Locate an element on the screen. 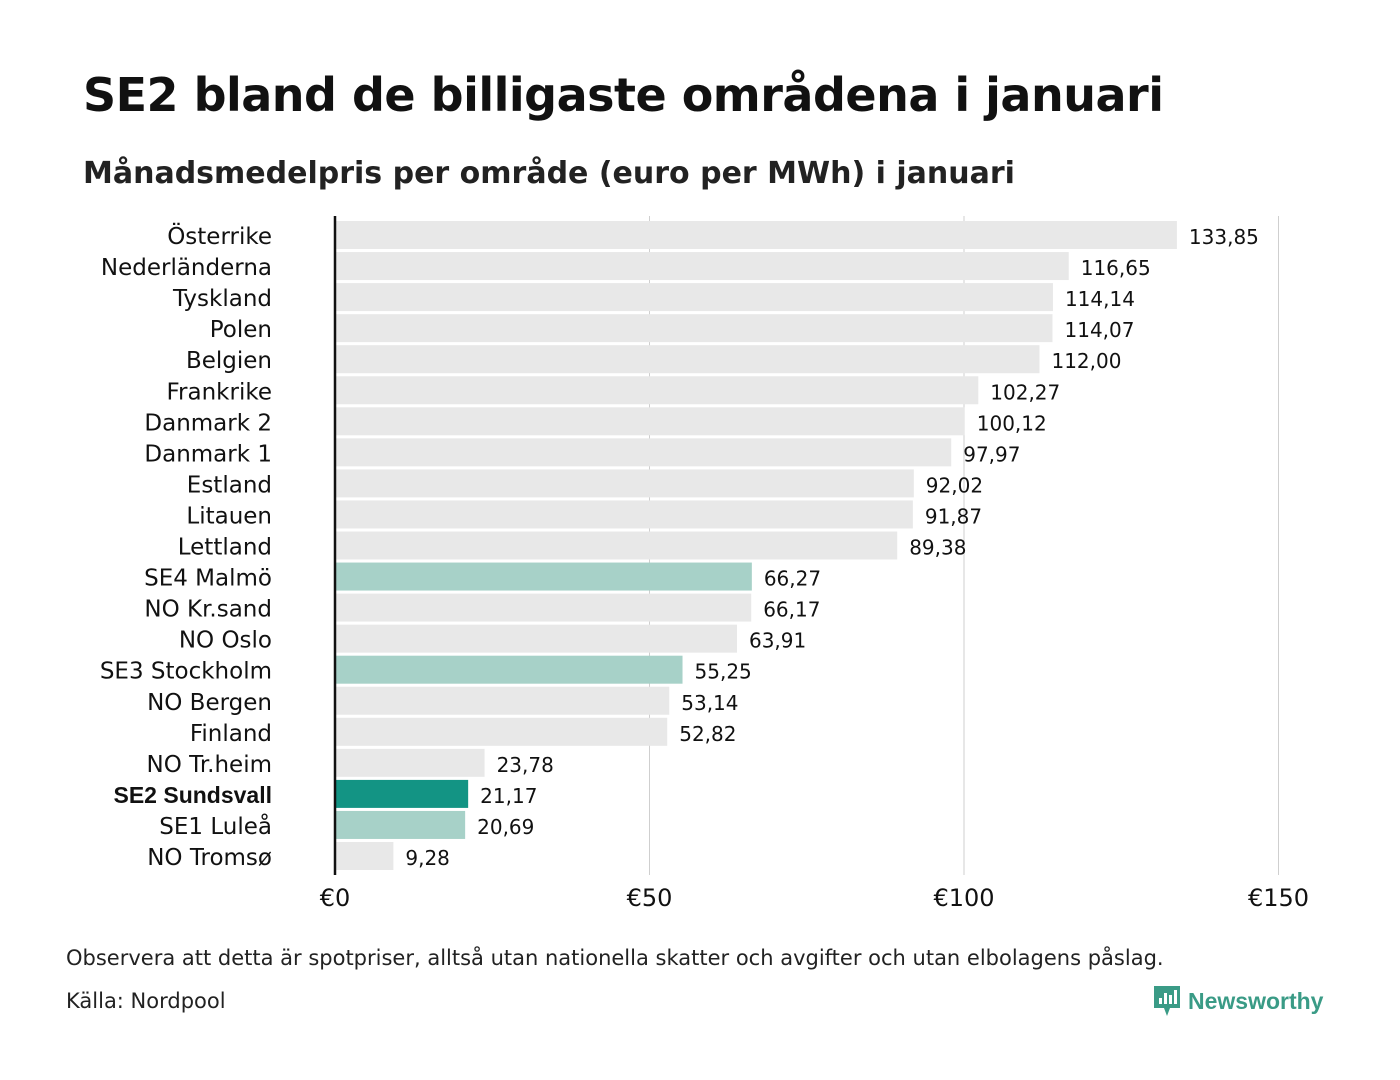 The image size is (1400, 1080). bar-value-label: 114,14 is located at coordinates (1100, 299).